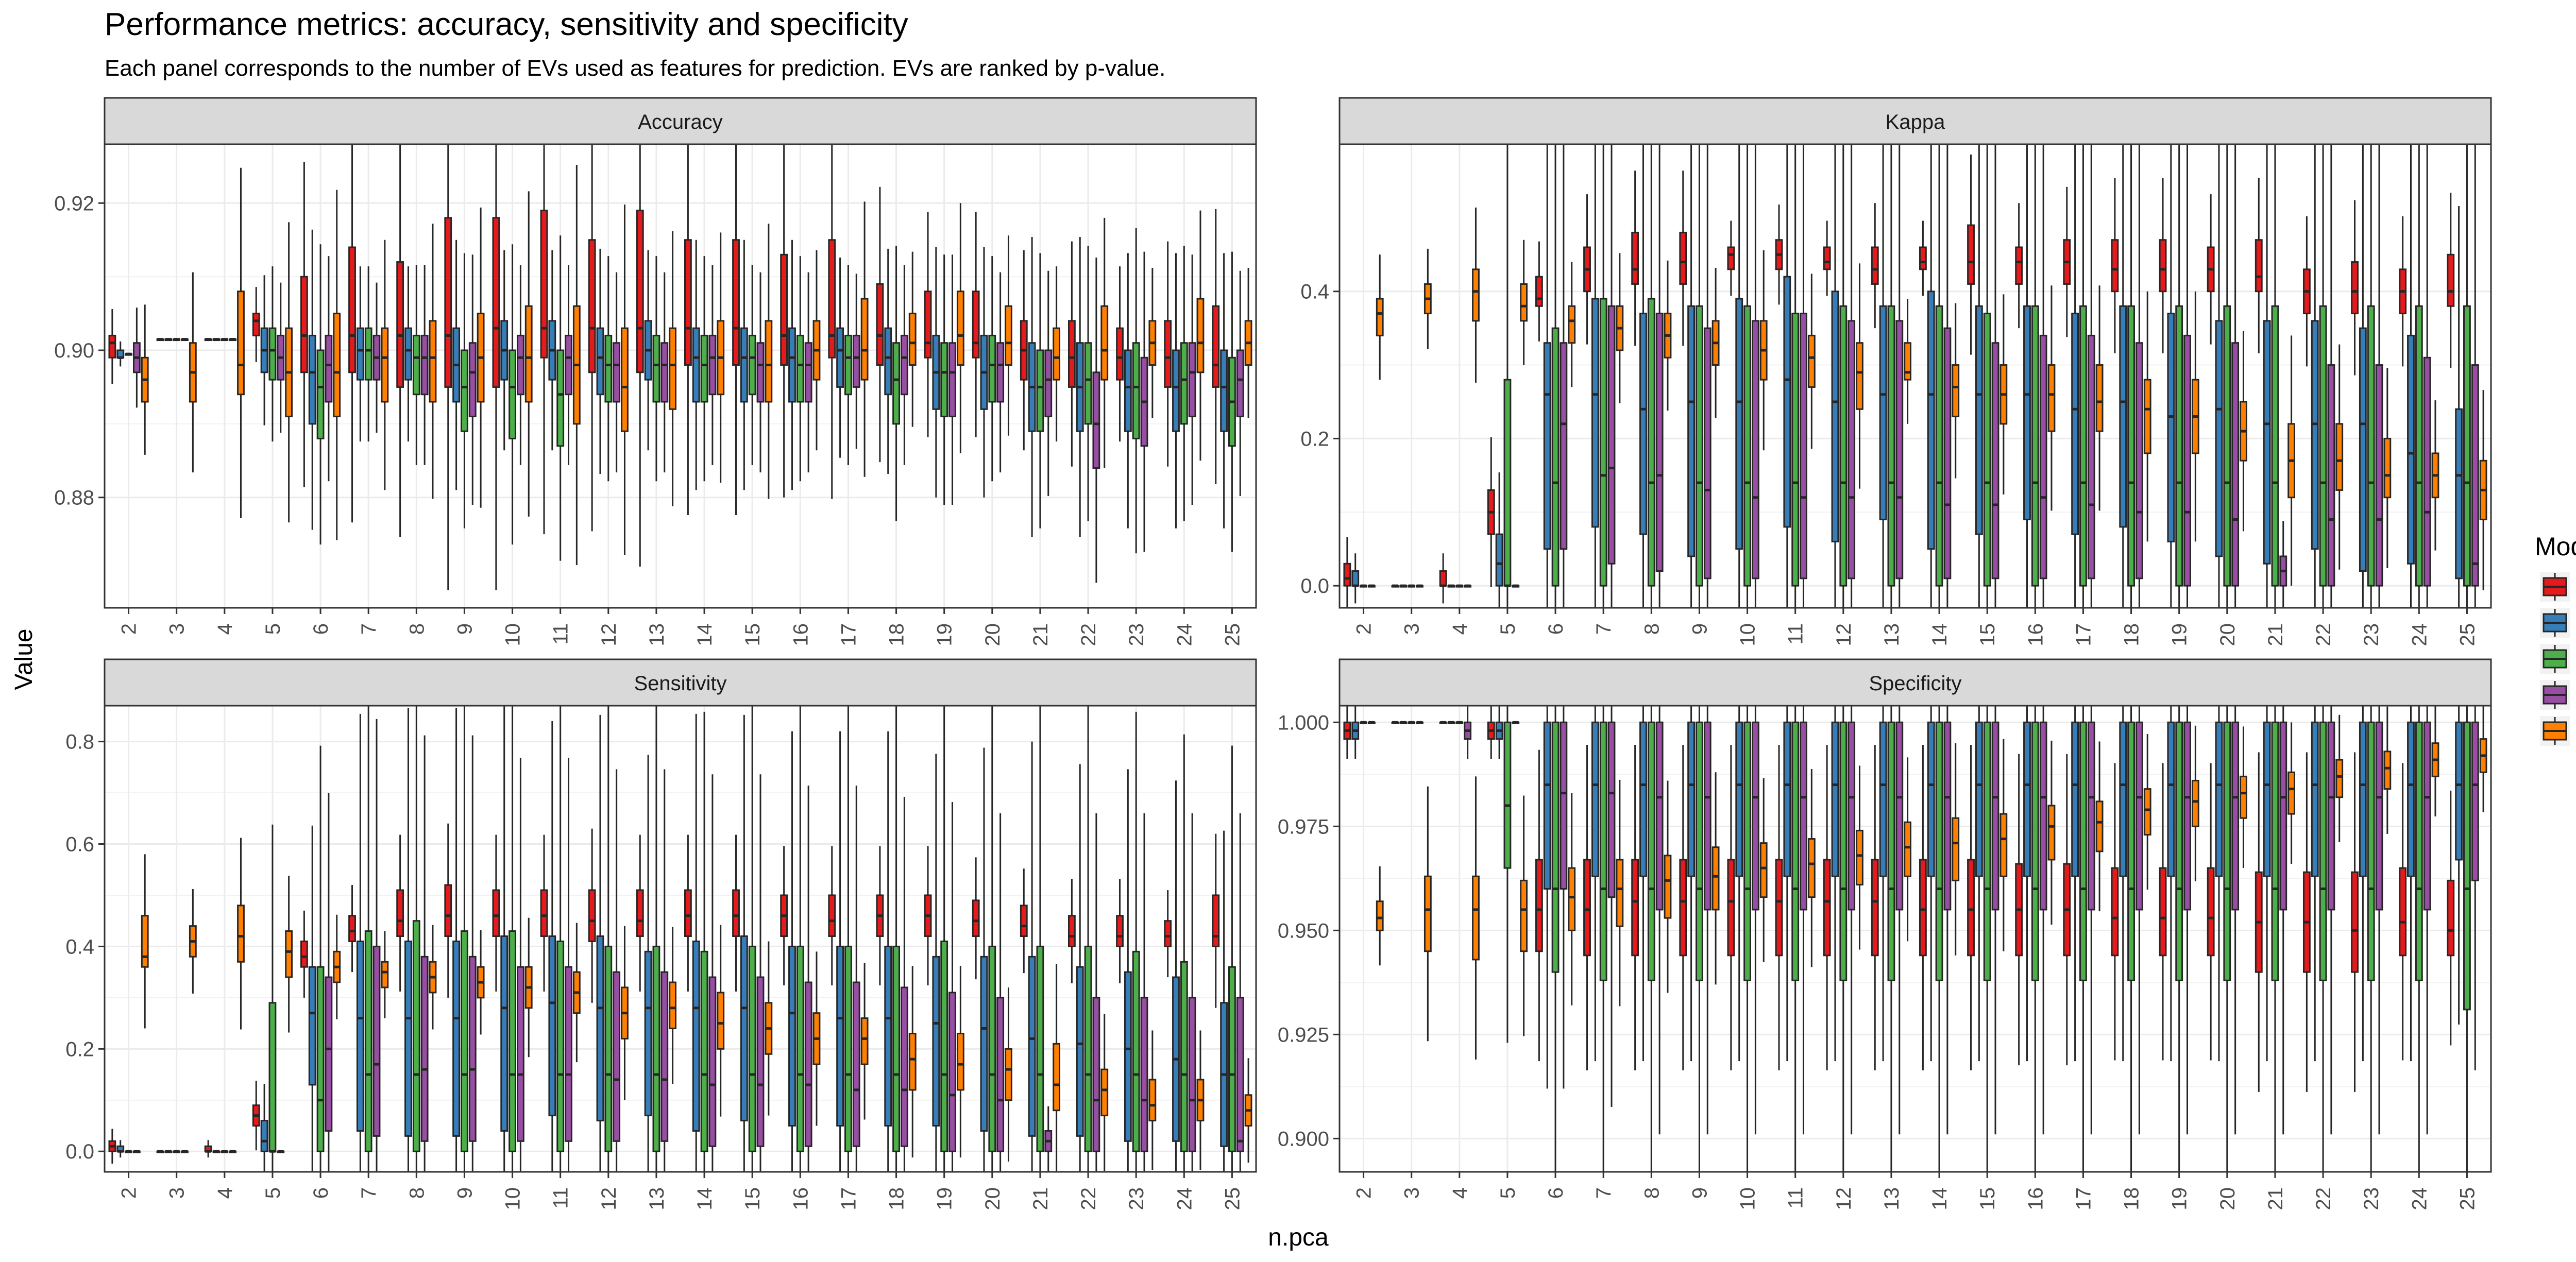 The width and height of the screenshot is (2576, 1262). Describe the element at coordinates (1748, 1198) in the screenshot. I see `x-tick-label: 10` at that location.